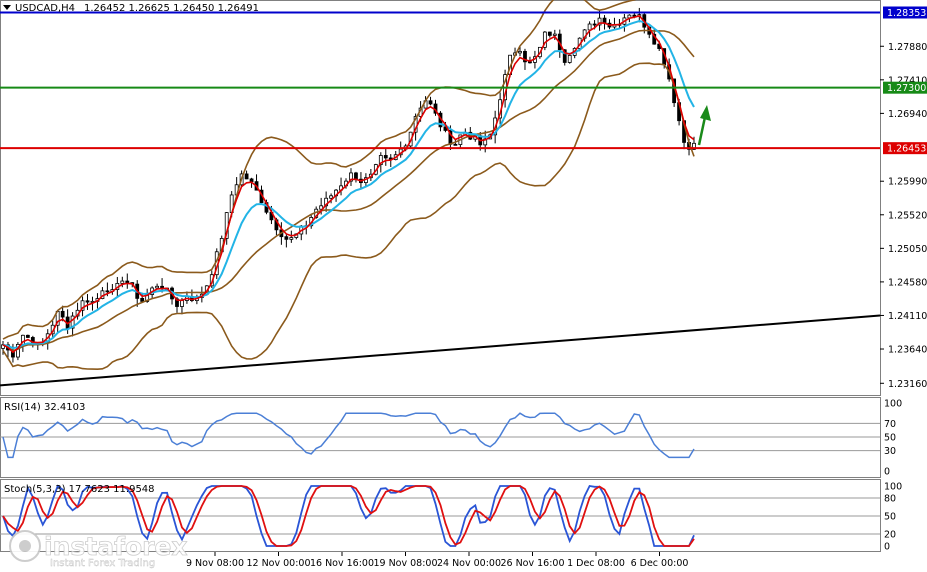  Describe the element at coordinates (907, 282) in the screenshot. I see `price-tick-label: 1.24580` at that location.